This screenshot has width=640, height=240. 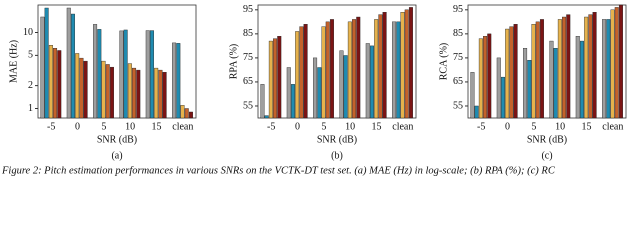 I want to click on y-axis-label: MAE (Hz), so click(x=13, y=61).